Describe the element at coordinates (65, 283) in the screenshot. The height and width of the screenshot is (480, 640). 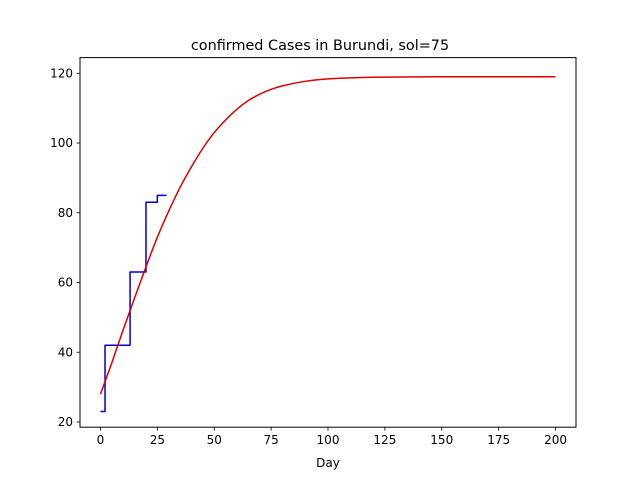
I see `y-tick-label: 60` at that location.